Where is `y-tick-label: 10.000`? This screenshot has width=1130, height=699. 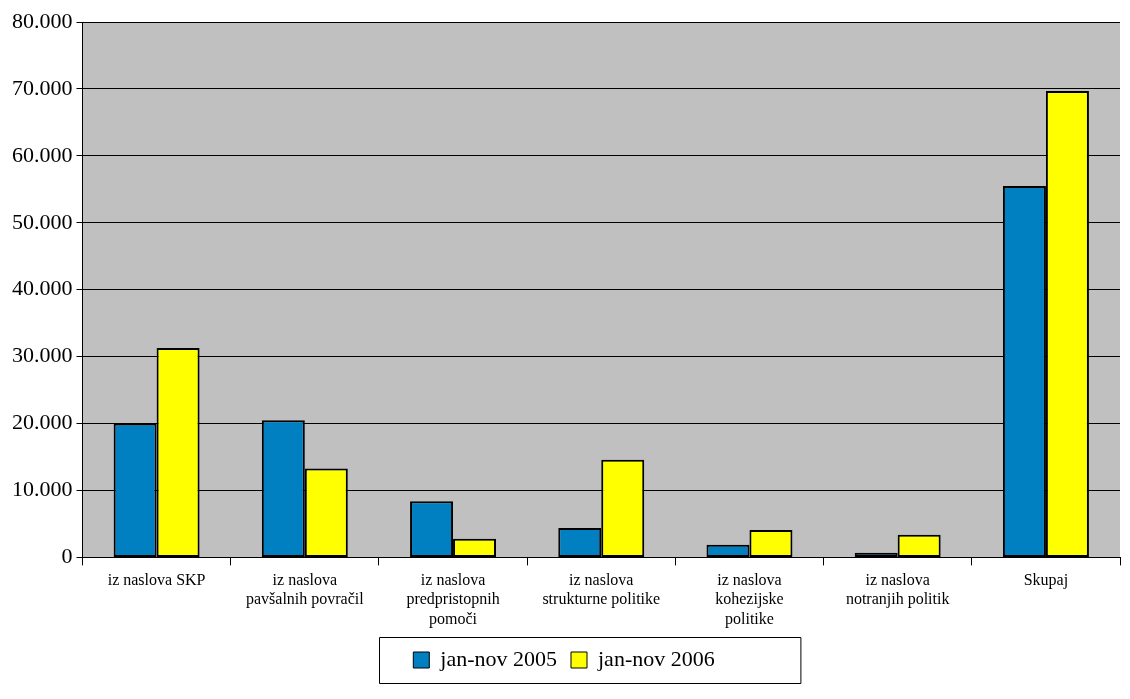 y-tick-label: 10.000 is located at coordinates (42, 489).